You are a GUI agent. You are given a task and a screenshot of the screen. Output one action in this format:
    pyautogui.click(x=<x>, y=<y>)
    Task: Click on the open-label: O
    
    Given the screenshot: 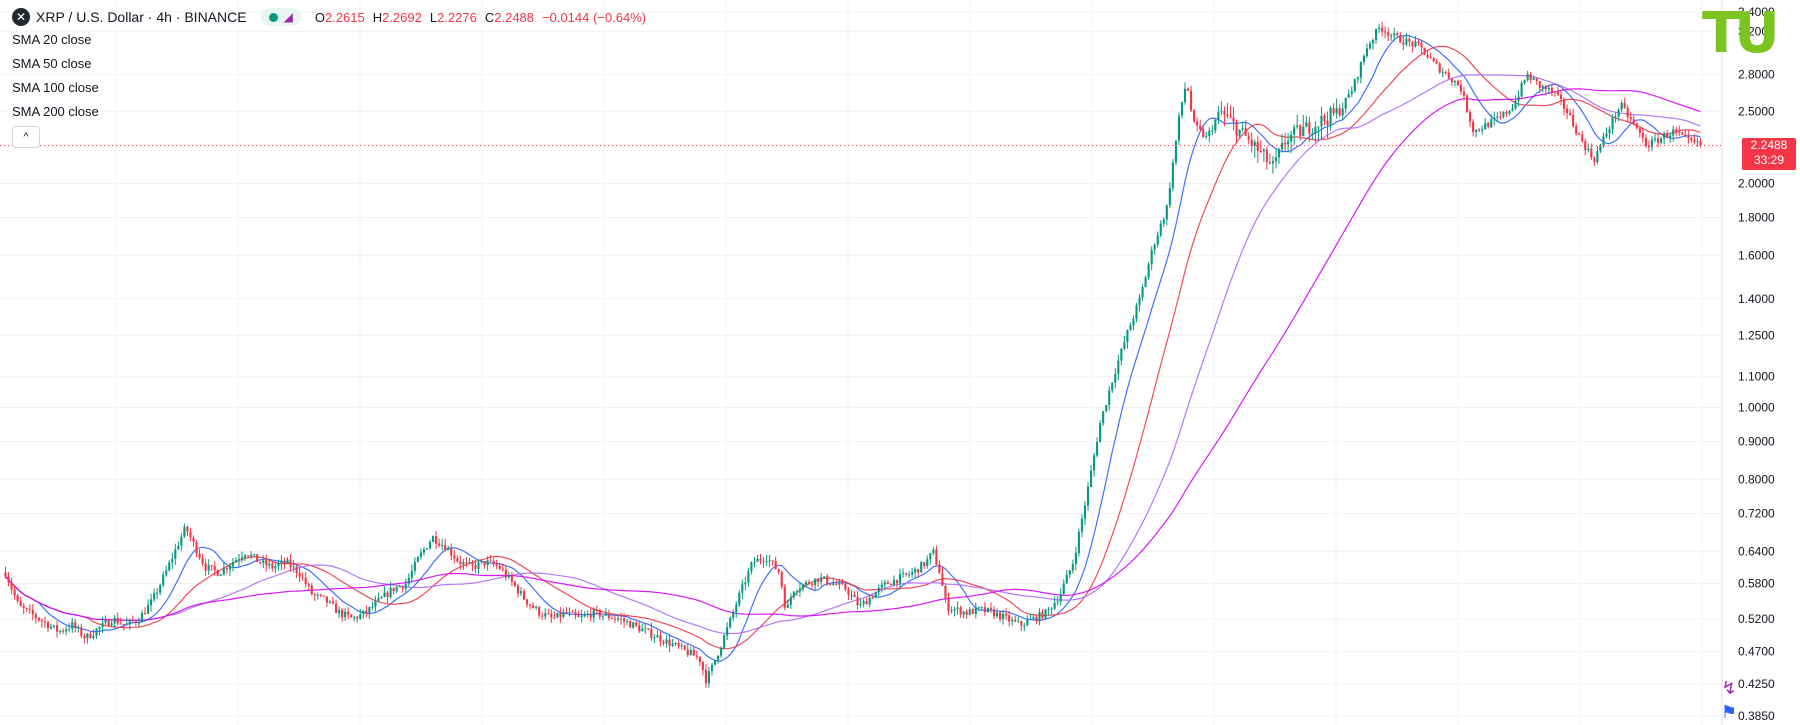 What is the action you would take?
    pyautogui.click(x=319, y=17)
    